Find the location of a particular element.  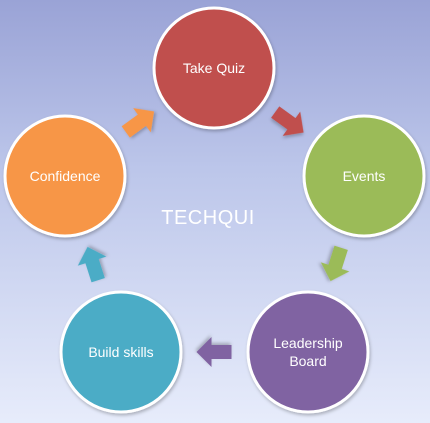

node-leadership-board: Leadership Board is located at coordinates (308, 352).